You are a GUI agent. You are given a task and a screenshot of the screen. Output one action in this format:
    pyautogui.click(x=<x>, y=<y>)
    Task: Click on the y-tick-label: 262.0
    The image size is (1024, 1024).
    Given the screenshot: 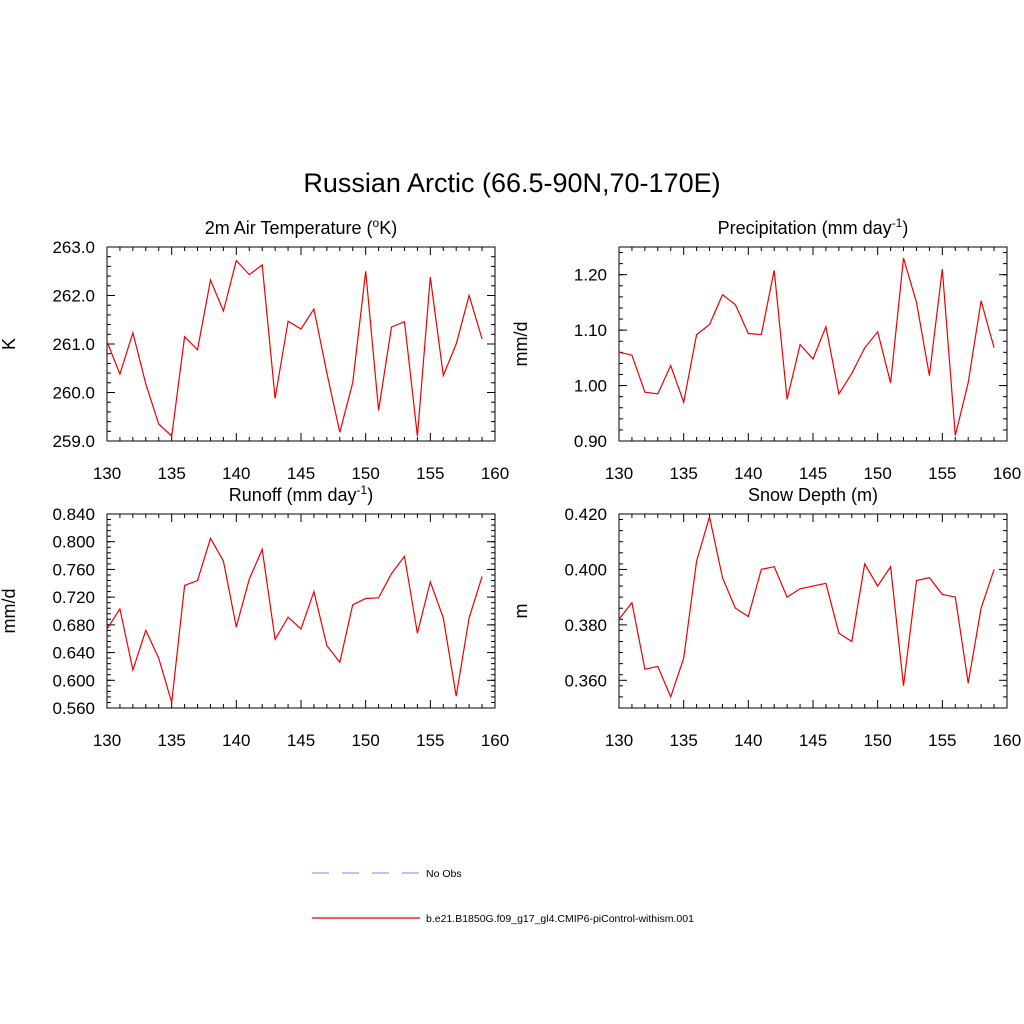 What is the action you would take?
    pyautogui.click(x=73, y=296)
    